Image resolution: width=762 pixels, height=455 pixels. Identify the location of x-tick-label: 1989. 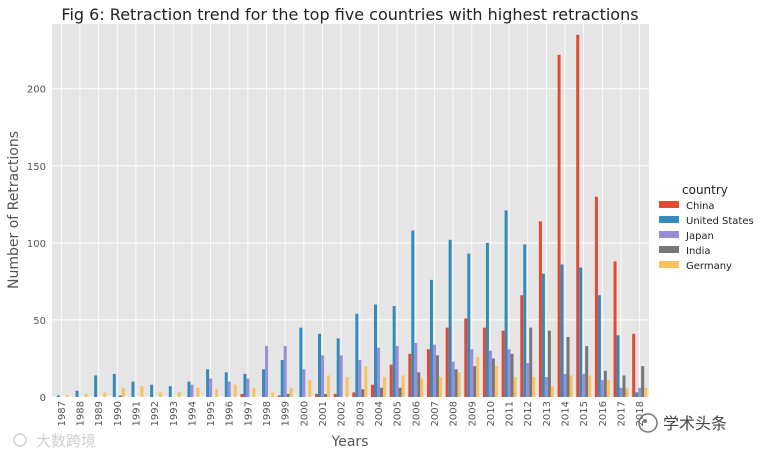
(99, 413).